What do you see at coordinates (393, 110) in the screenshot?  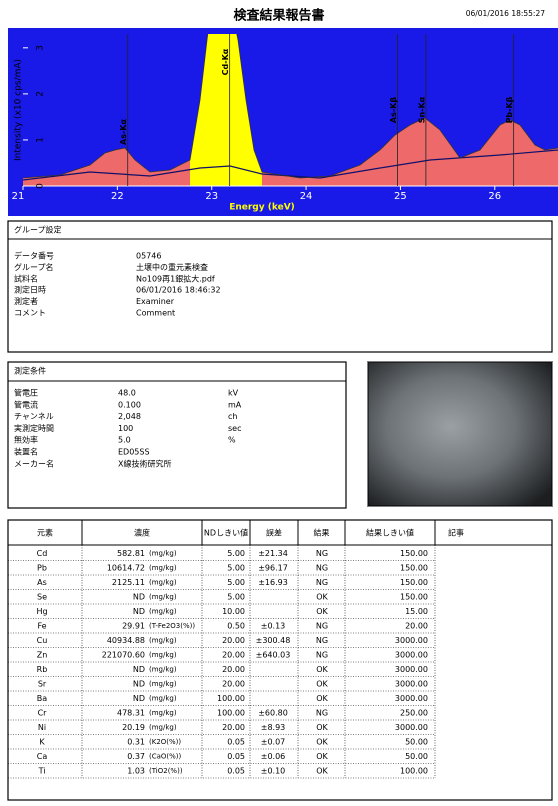 I see `peak-label: As-Kβ` at bounding box center [393, 110].